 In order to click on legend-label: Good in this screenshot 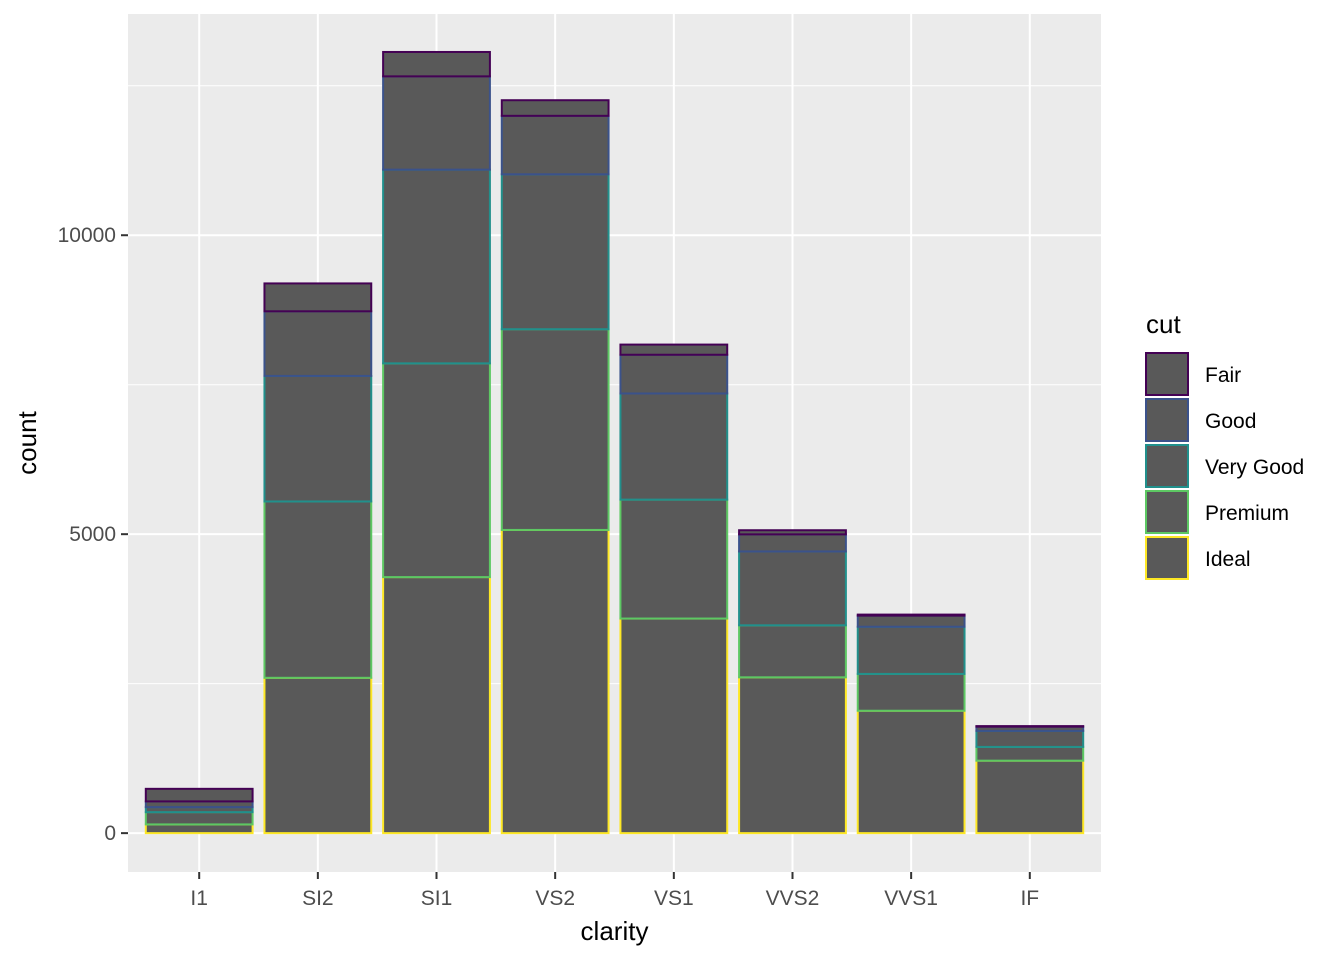, I will do `click(1230, 421)`.